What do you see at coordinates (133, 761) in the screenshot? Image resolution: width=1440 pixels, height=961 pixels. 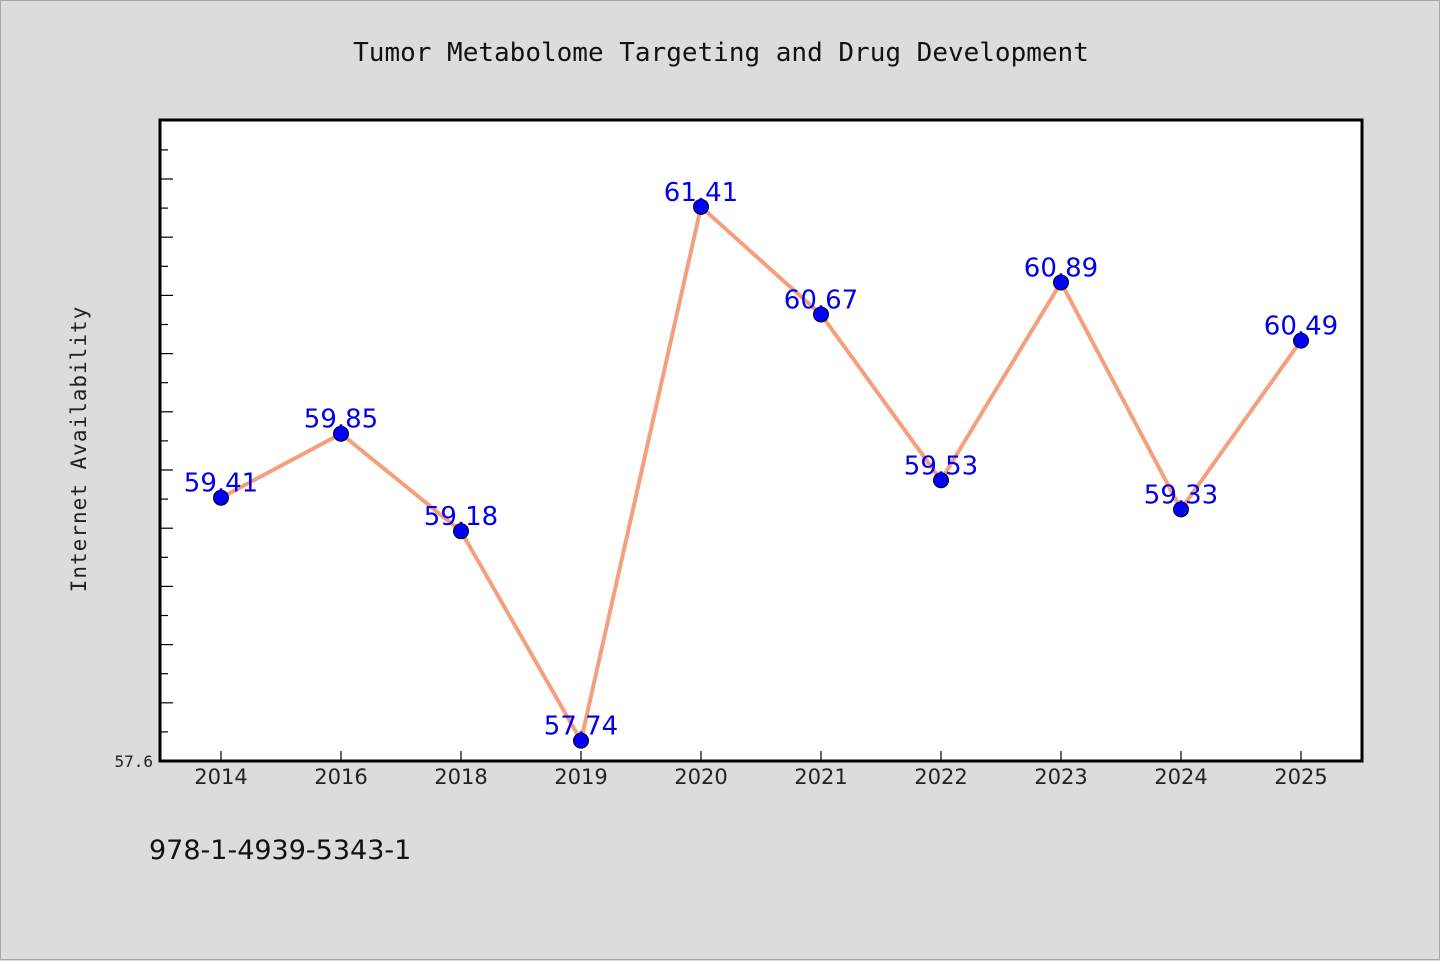 I see `y-tick-label: 57.6` at bounding box center [133, 761].